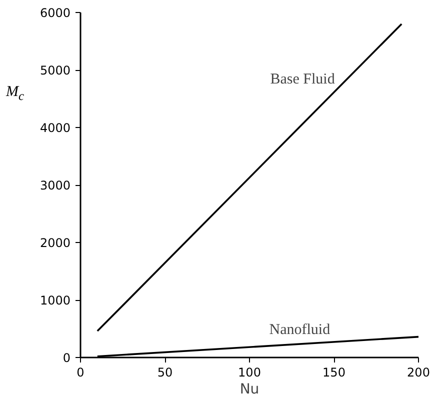  What do you see at coordinates (66, 358) in the screenshot?
I see `y-tick-label: 0` at bounding box center [66, 358].